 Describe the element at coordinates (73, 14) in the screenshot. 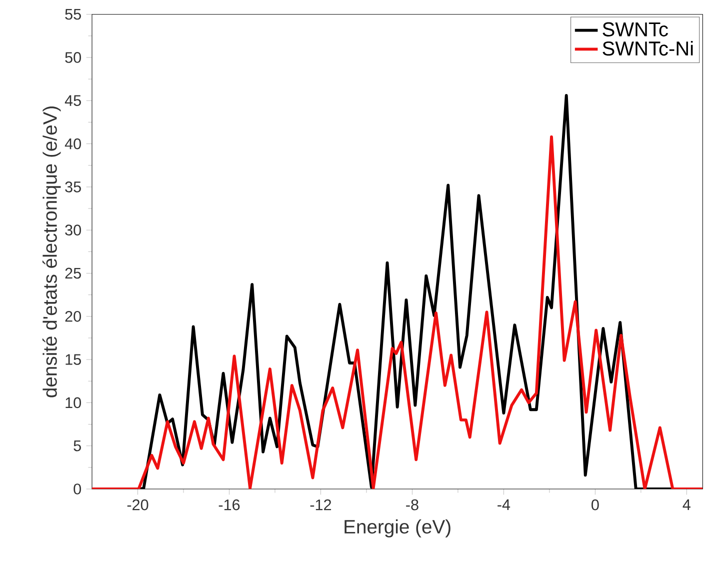

I see `y-tick-label: 55` at that location.